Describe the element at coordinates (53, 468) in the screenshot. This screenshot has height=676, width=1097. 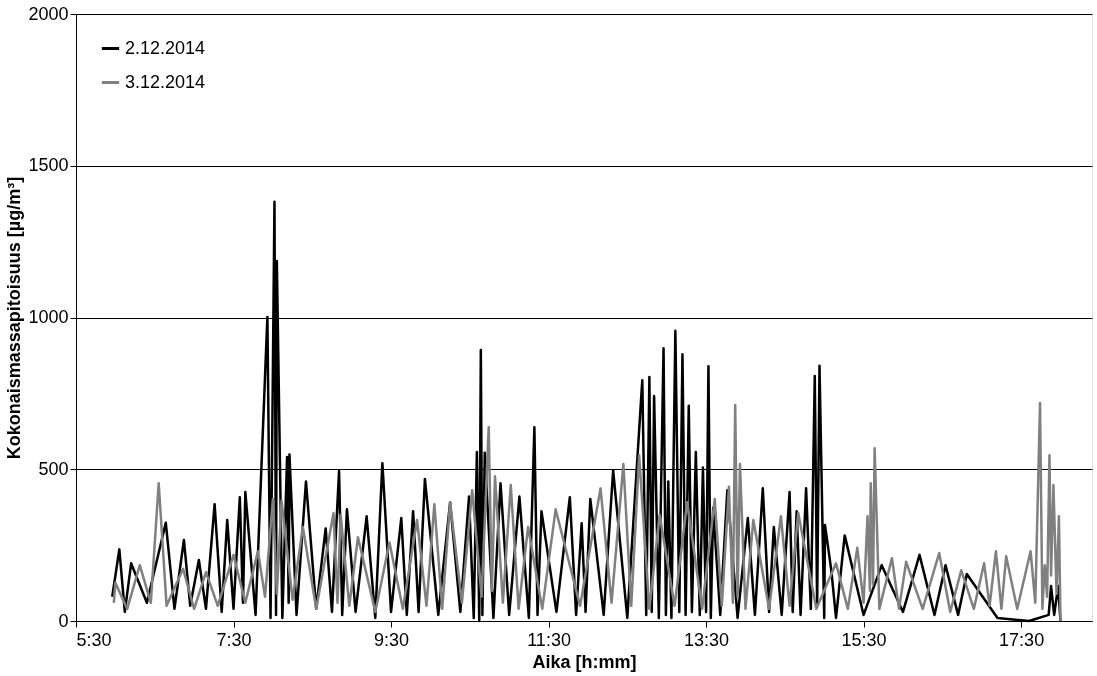
I see `y-tick-label: 500` at that location.